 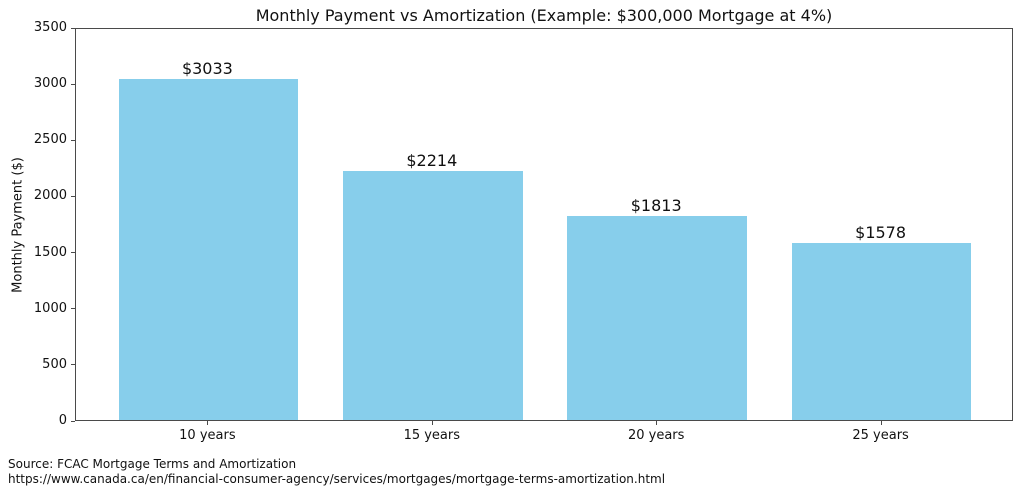 I want to click on y-tick-label: 2500, so click(x=50, y=140).